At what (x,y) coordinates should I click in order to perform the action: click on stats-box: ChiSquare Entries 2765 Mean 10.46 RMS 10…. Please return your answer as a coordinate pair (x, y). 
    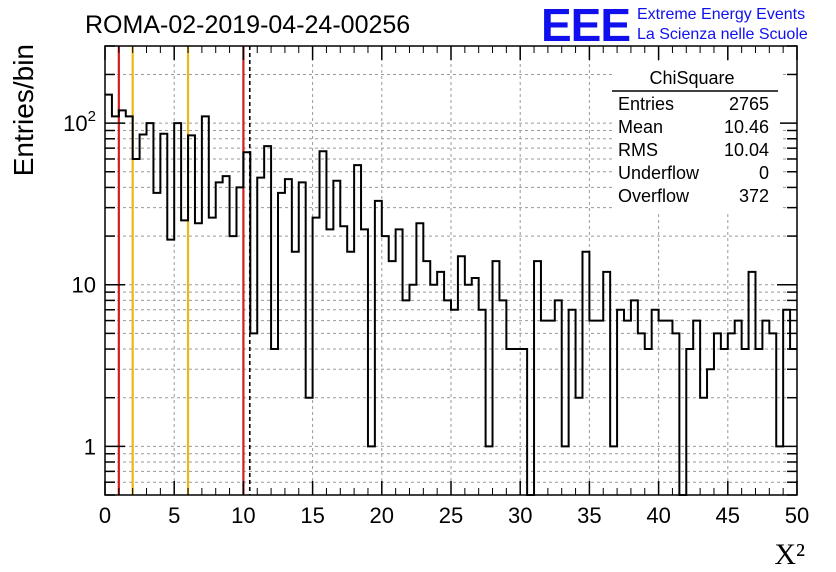
    Looking at the image, I should click on (696, 138).